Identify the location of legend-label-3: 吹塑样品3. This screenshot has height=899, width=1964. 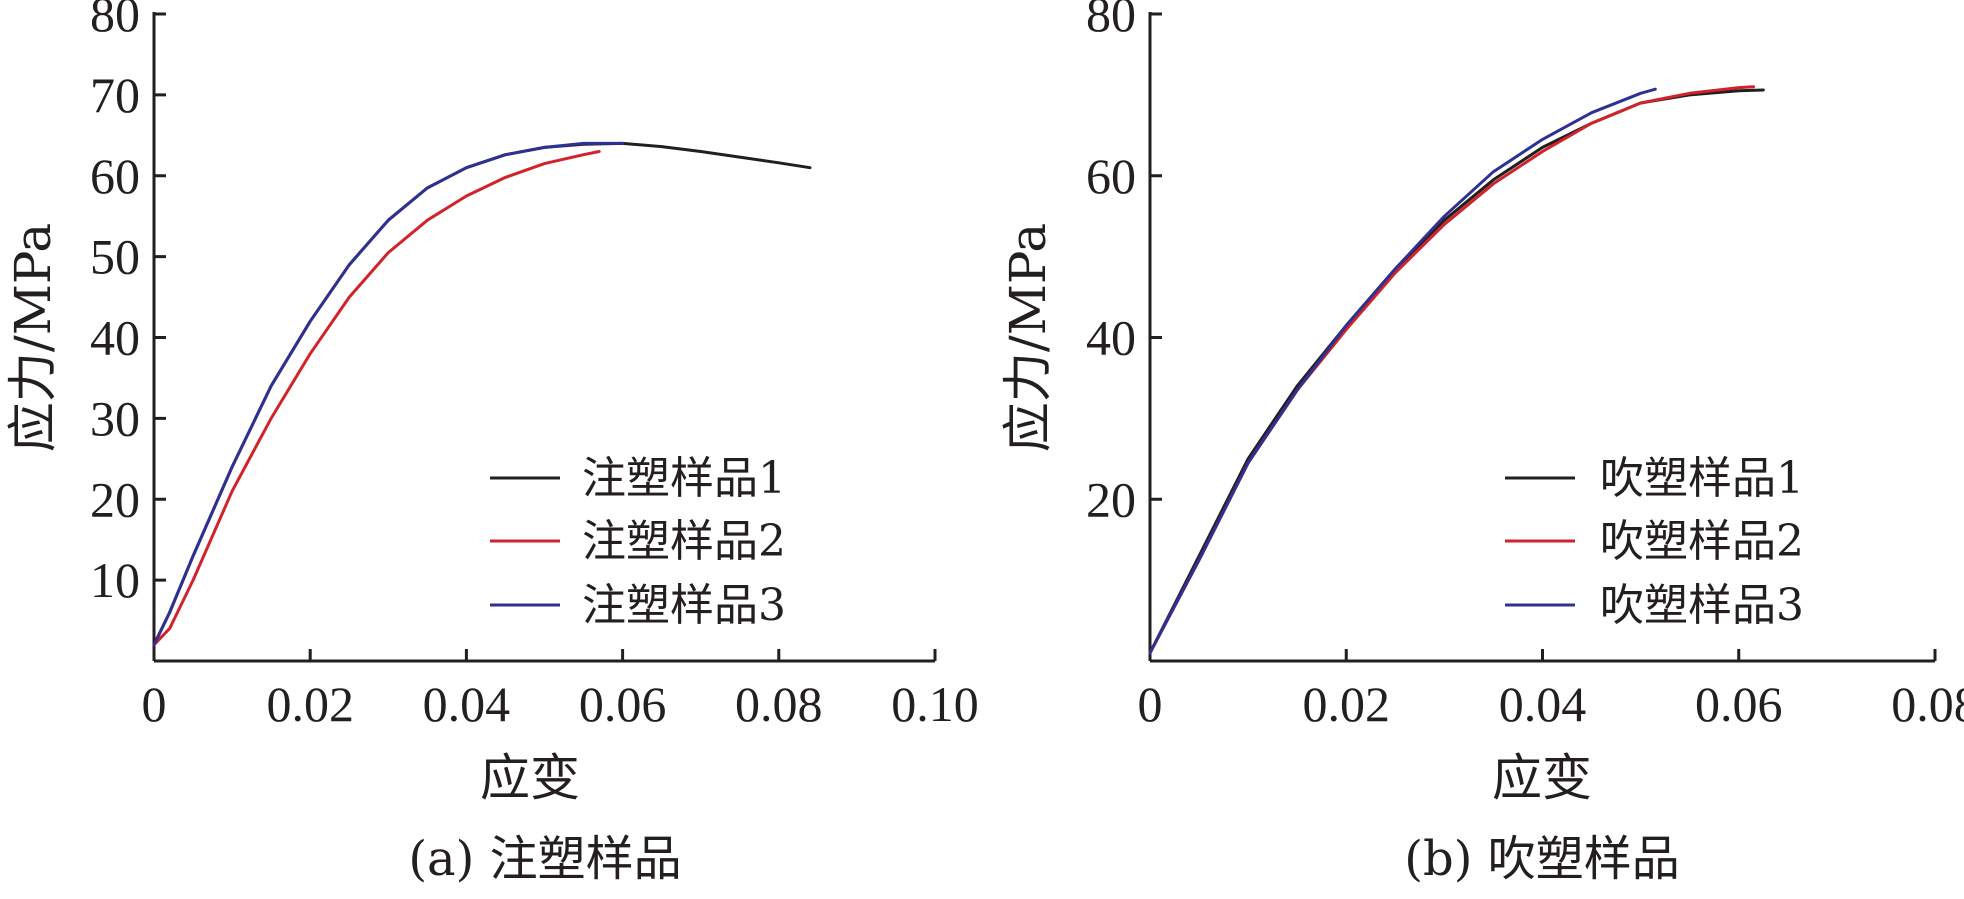
(1702, 605).